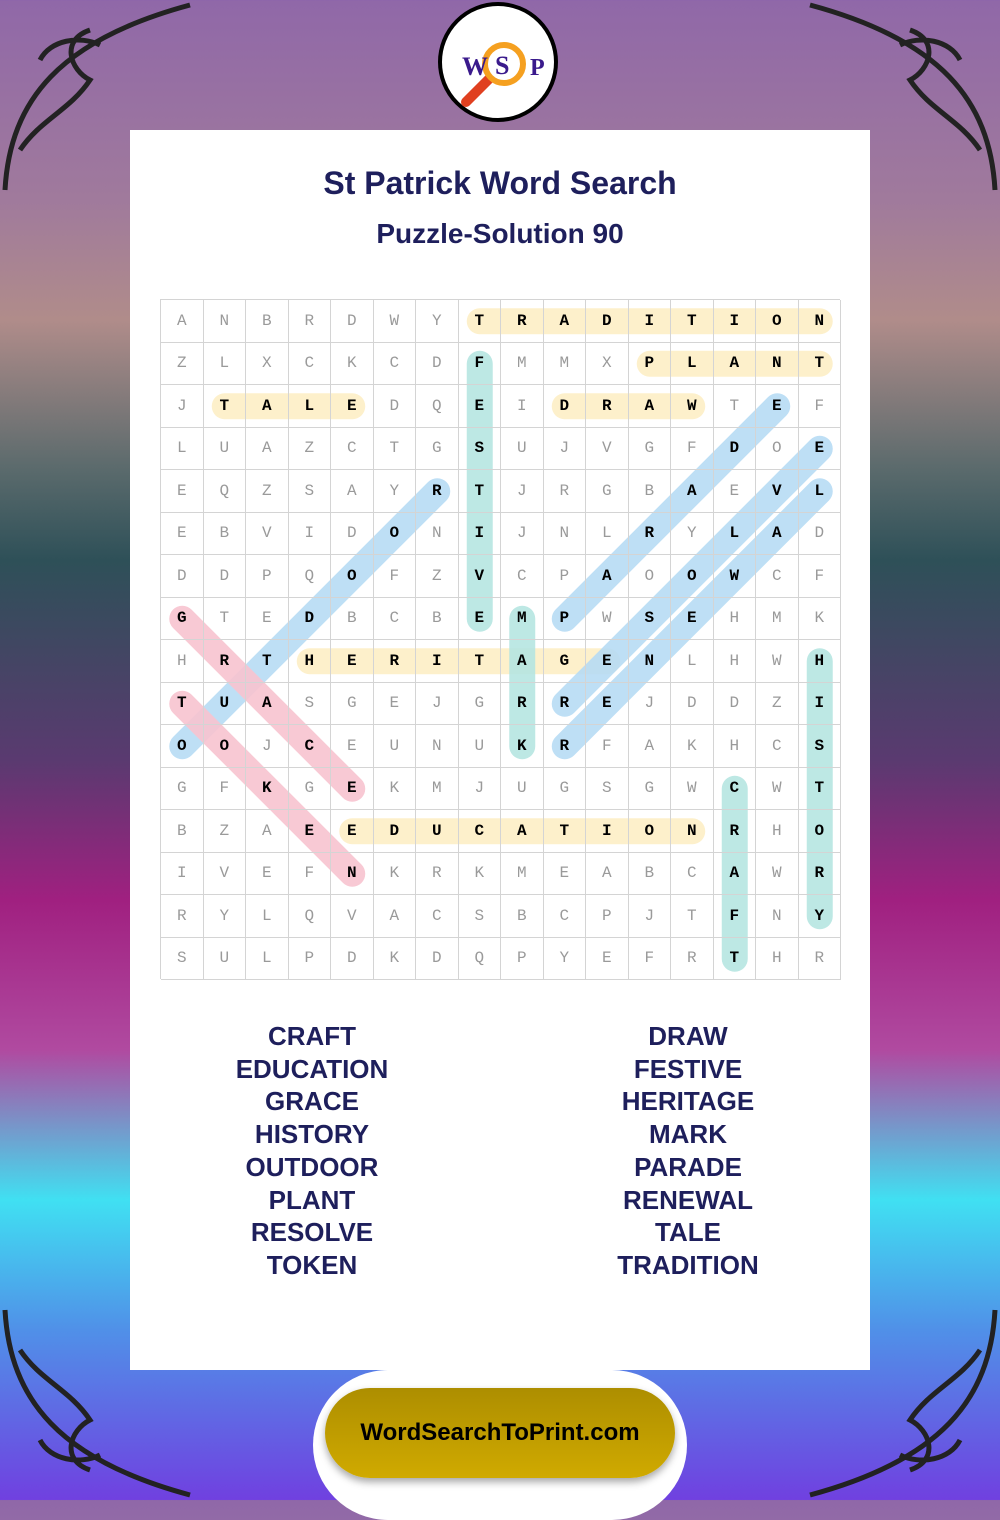  I want to click on site-link-button: WordSearchToPrint.com, so click(500, 1433).